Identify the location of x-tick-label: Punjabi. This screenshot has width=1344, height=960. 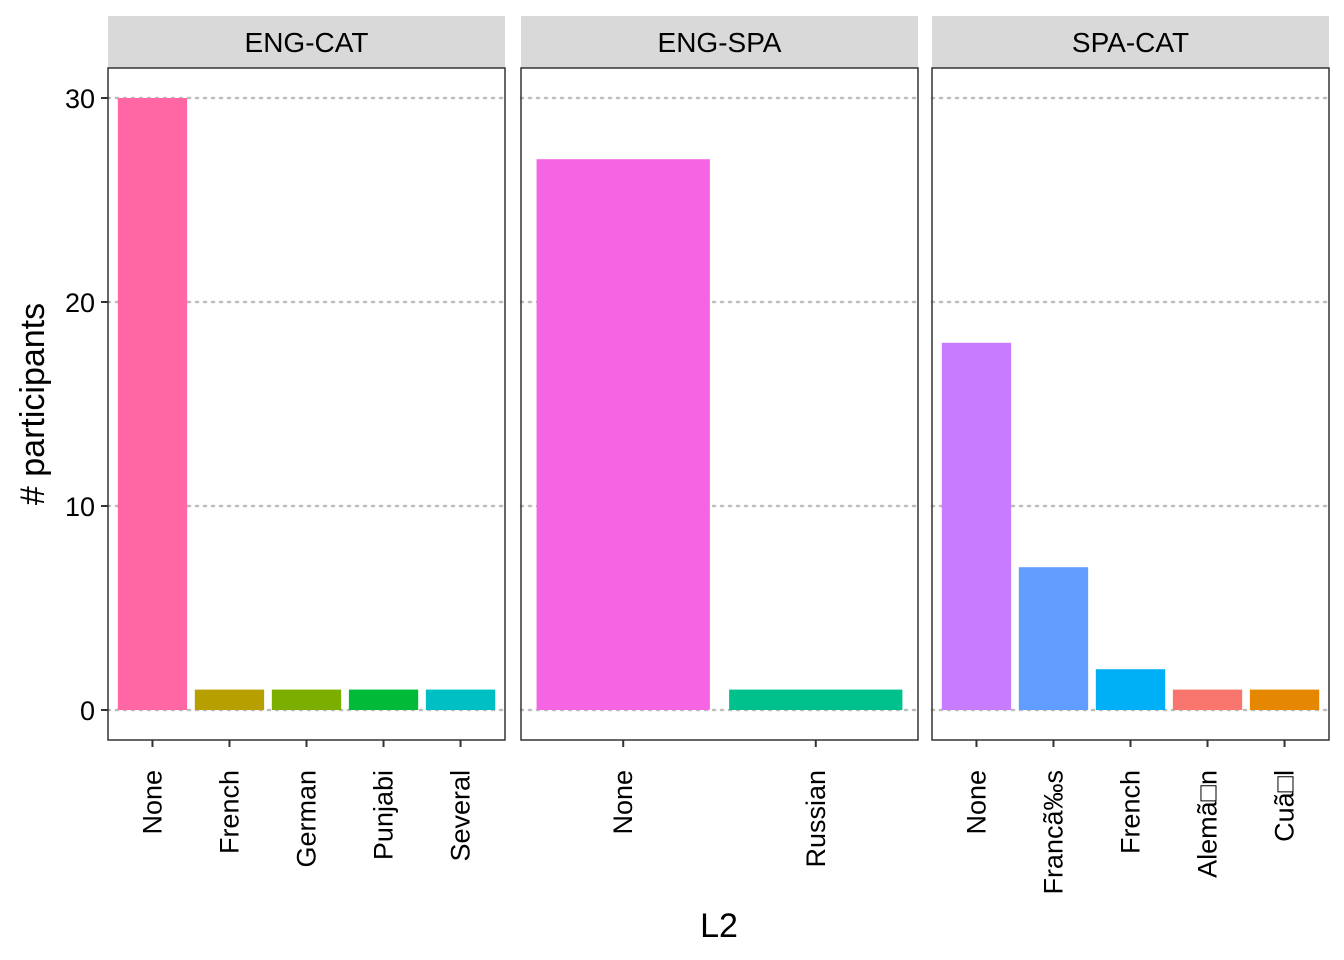
(384, 815).